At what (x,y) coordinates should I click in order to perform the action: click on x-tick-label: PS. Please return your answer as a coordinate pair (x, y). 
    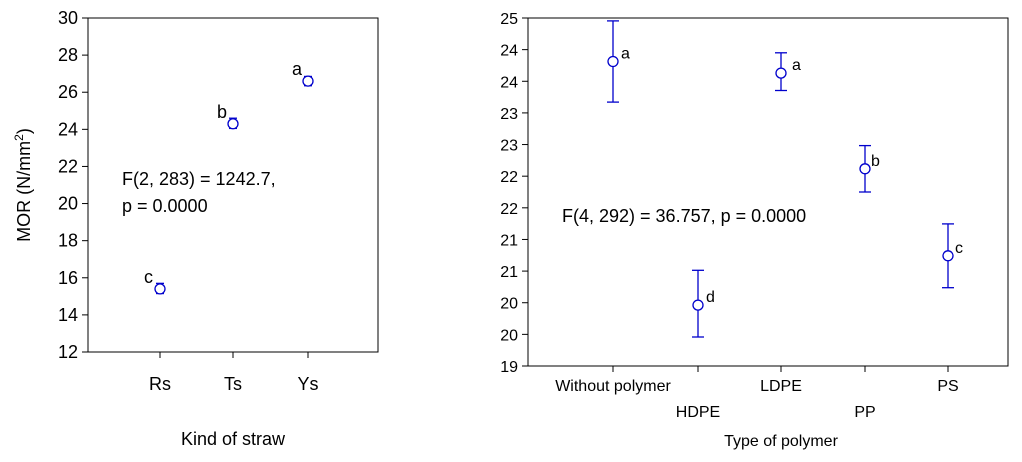
    Looking at the image, I should click on (947, 386).